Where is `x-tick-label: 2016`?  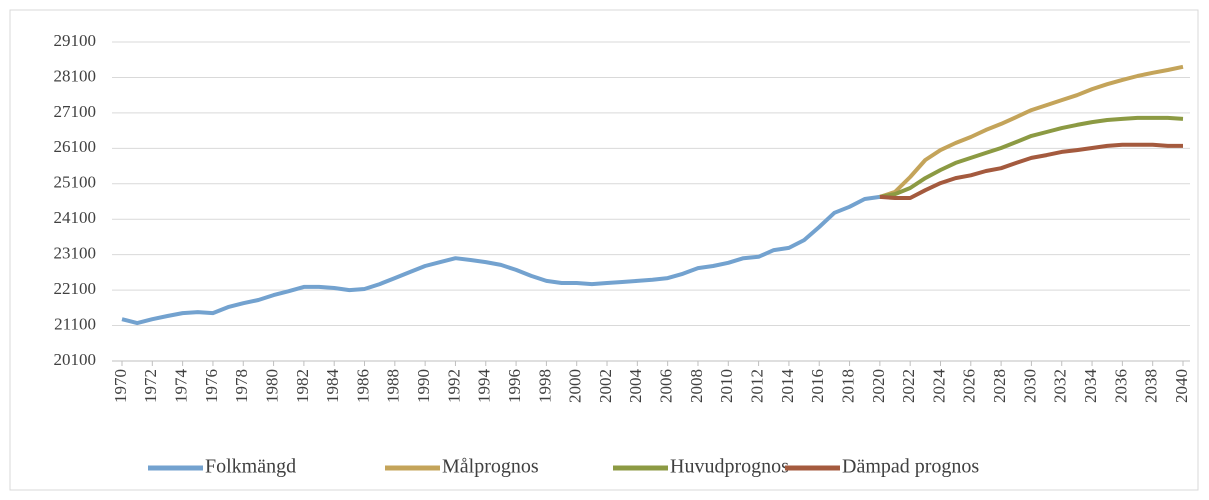
x-tick-label: 2016 is located at coordinates (817, 386).